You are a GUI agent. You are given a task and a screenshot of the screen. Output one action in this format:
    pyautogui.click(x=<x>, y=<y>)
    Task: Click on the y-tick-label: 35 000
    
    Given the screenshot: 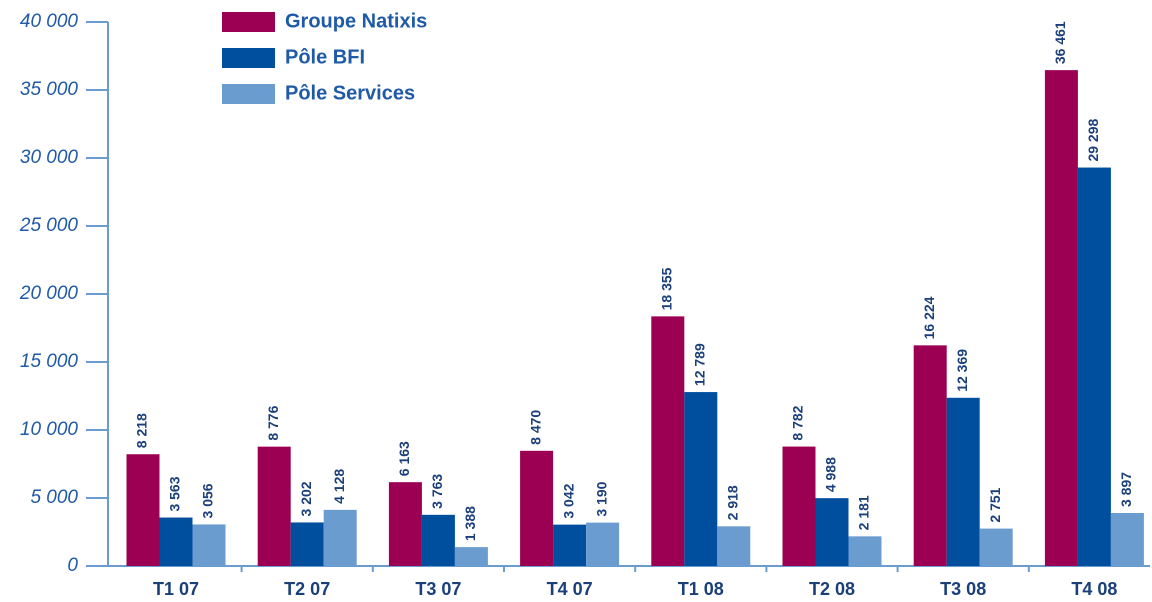 What is the action you would take?
    pyautogui.click(x=49, y=89)
    